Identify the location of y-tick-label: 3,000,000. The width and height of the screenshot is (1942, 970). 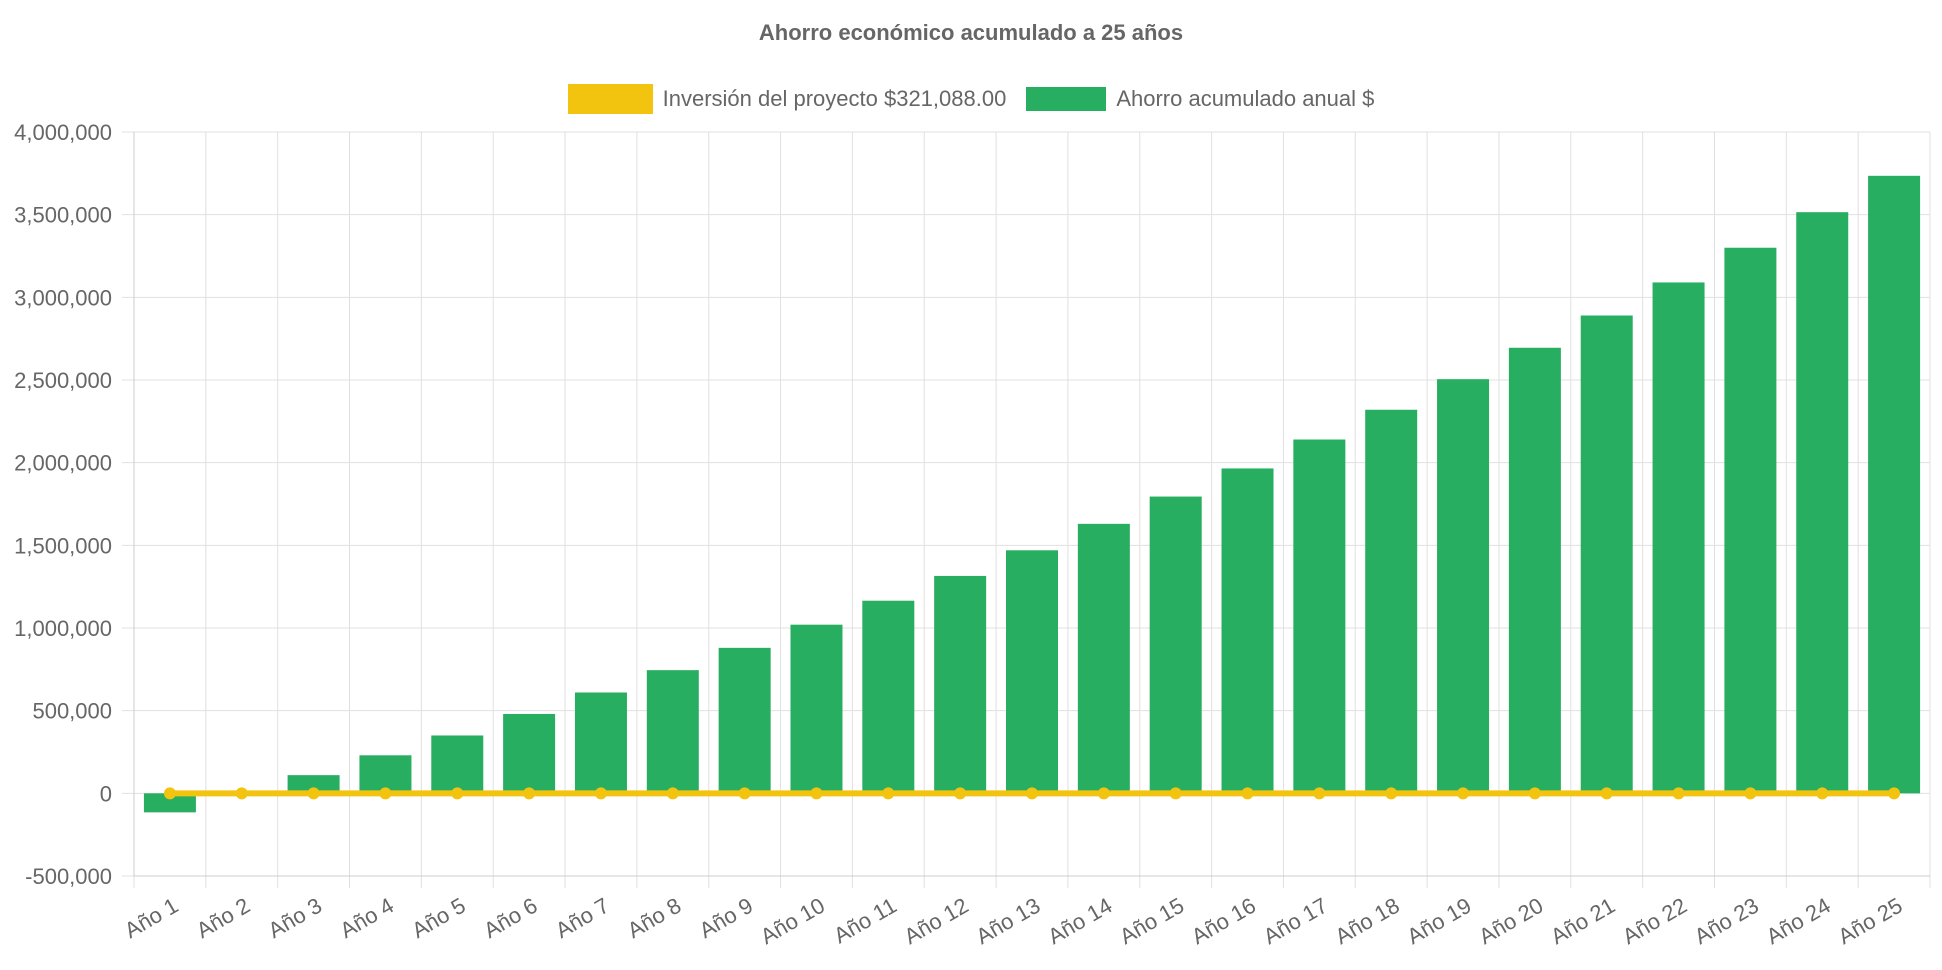
(63, 297).